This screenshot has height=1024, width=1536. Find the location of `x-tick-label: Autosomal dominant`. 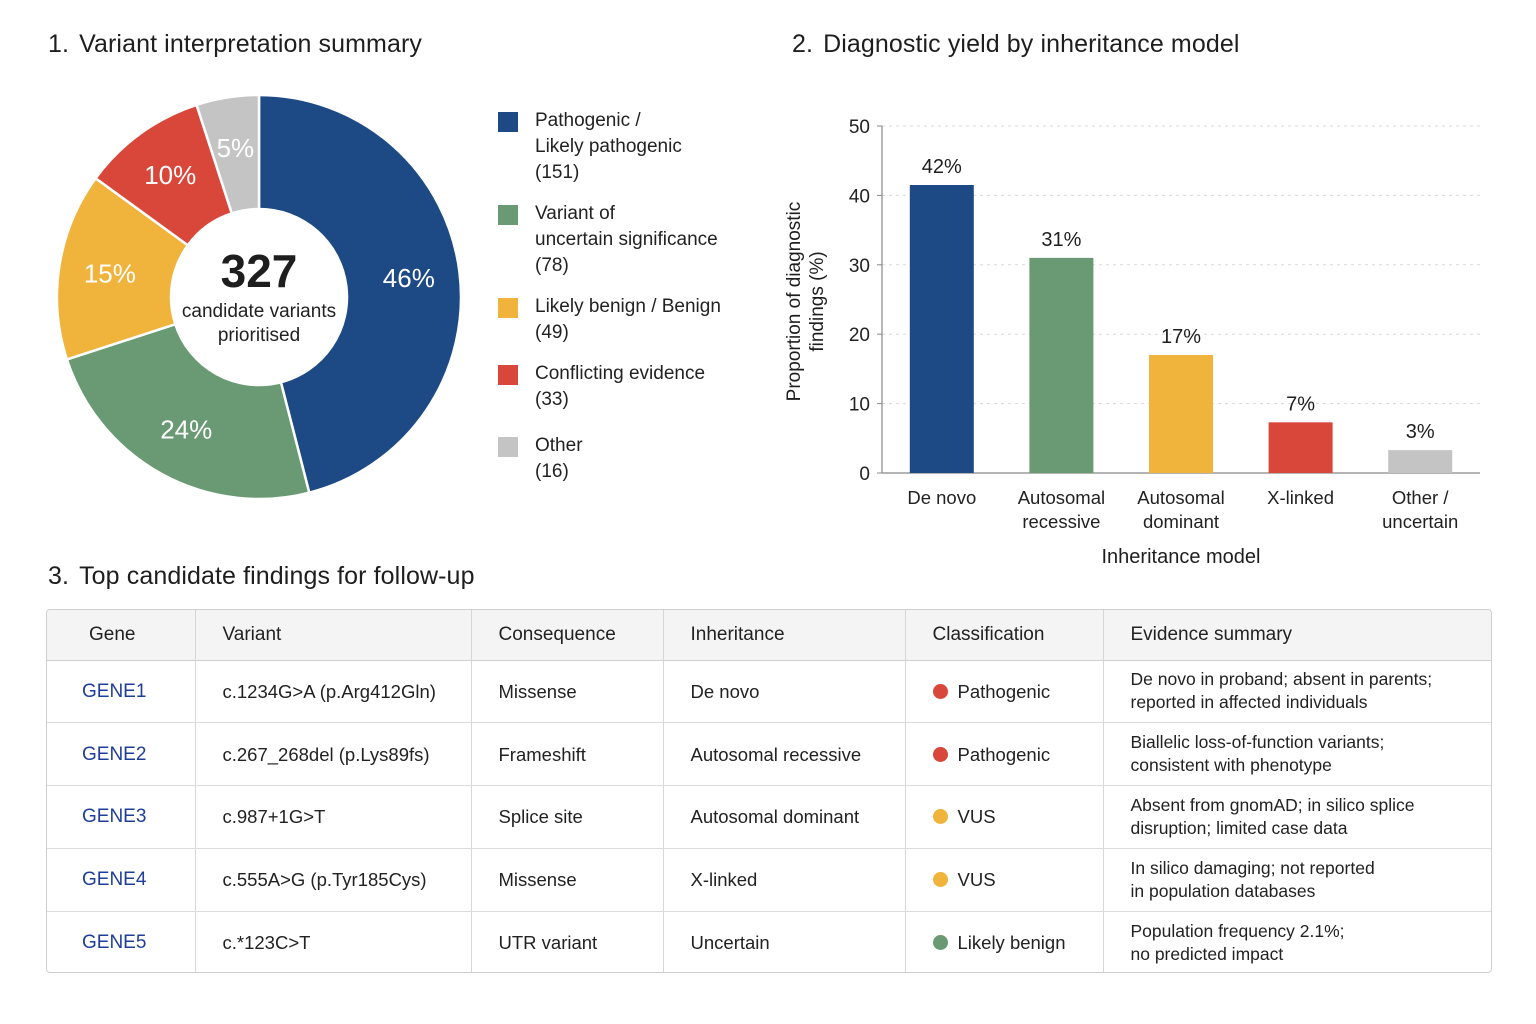

x-tick-label: Autosomal dominant is located at coordinates (1180, 509).